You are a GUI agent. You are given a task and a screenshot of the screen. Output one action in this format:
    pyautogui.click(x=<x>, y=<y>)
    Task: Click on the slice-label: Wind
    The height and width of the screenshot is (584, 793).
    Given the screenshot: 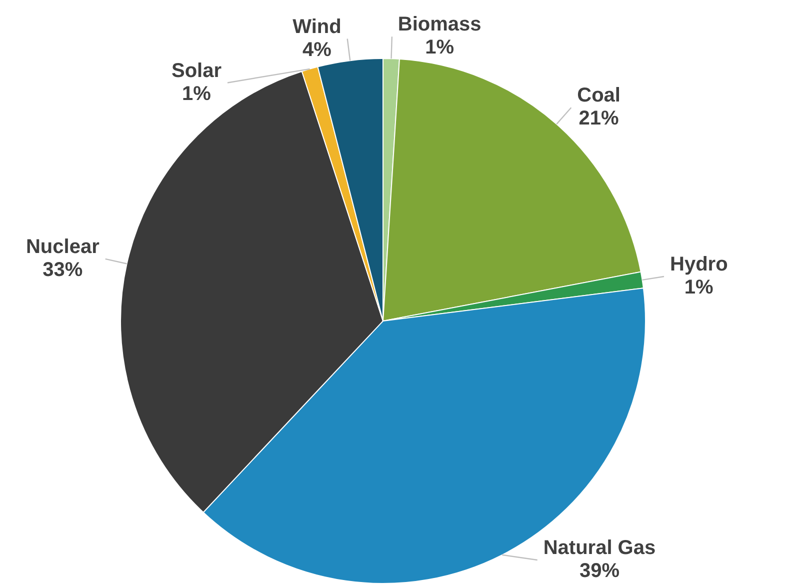 What is the action you would take?
    pyautogui.click(x=317, y=27)
    